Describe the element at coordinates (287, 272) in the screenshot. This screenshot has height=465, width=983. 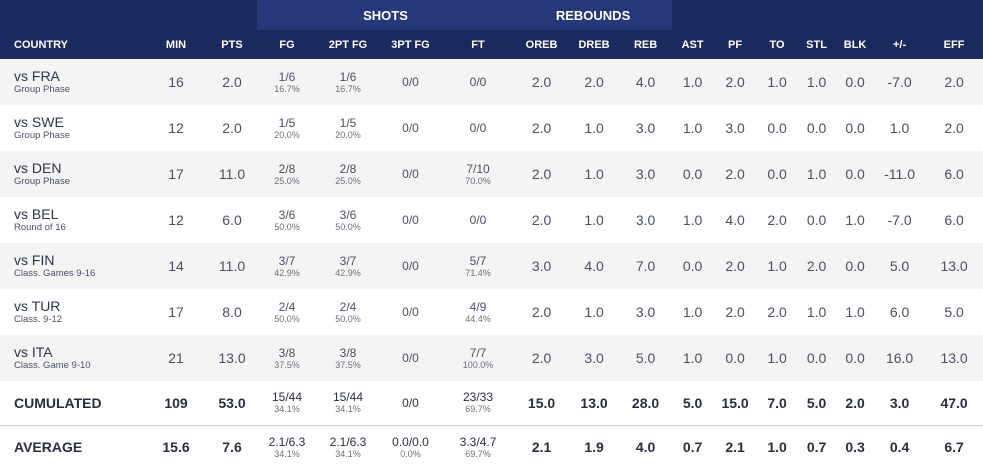
I see `fg-percentage: 42.9%` at that location.